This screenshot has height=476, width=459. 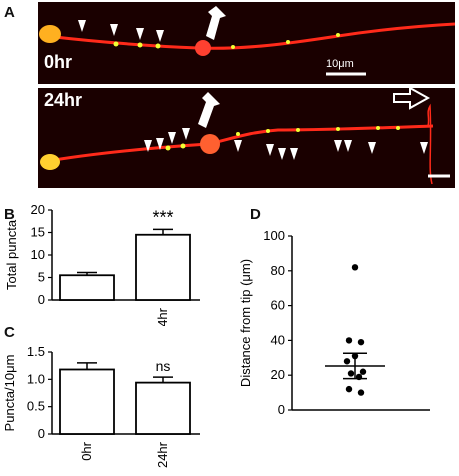 I want to click on y-tick-label: 0.5, so click(x=36, y=406).